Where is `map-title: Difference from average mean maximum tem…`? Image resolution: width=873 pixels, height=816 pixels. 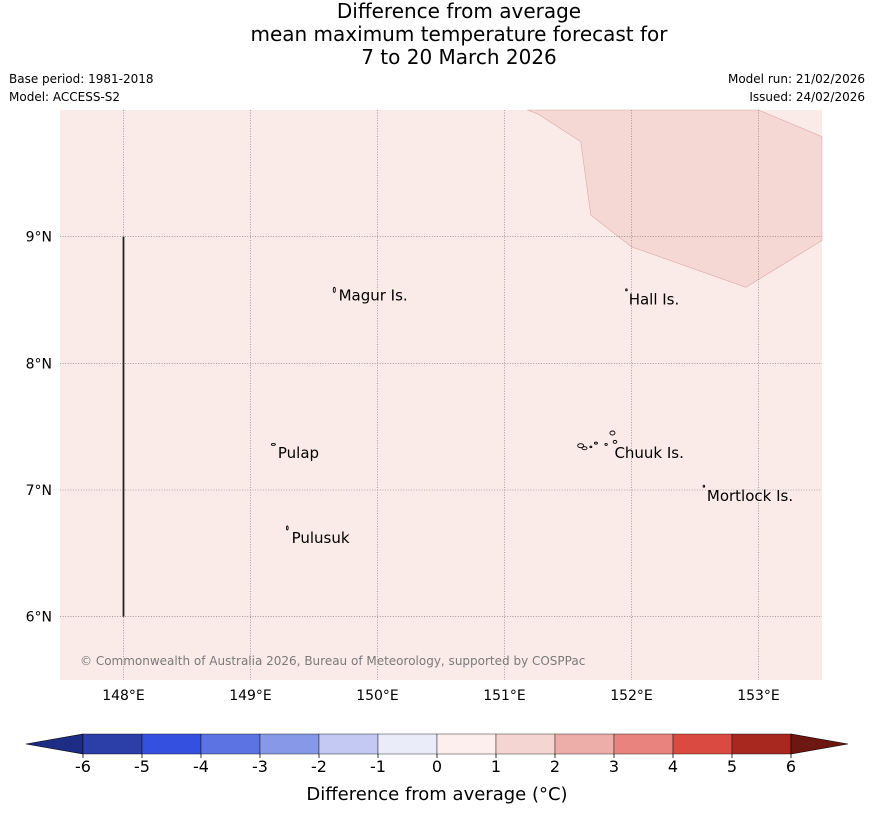 map-title: Difference from average mean maximum tem… is located at coordinates (436, 34).